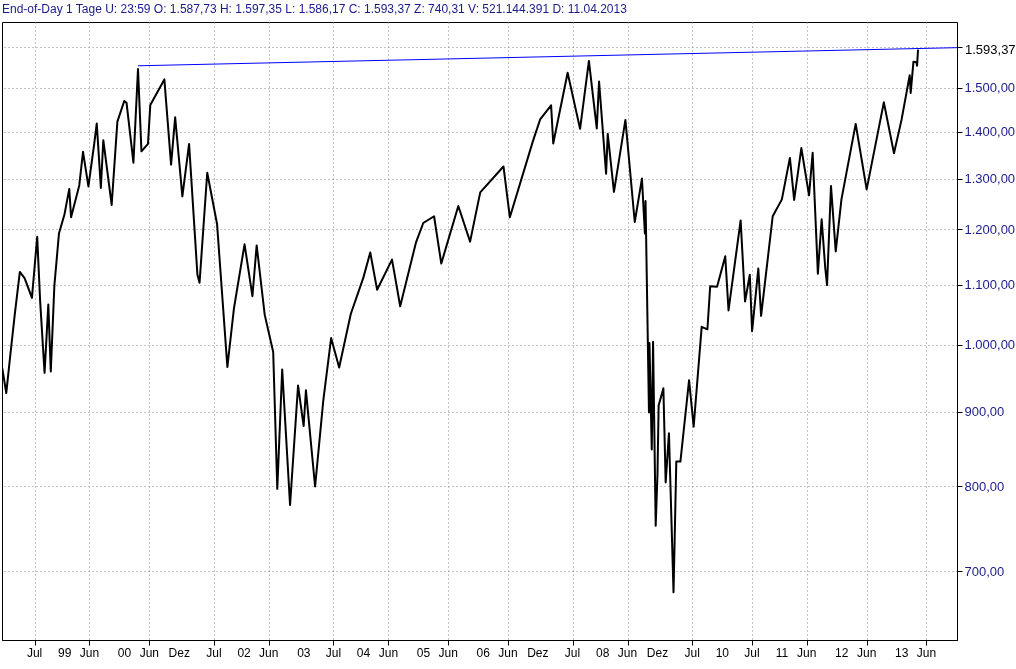 Image resolution: width=1016 pixels, height=669 pixels. What do you see at coordinates (902, 653) in the screenshot?
I see `x-tick-label: 13` at bounding box center [902, 653].